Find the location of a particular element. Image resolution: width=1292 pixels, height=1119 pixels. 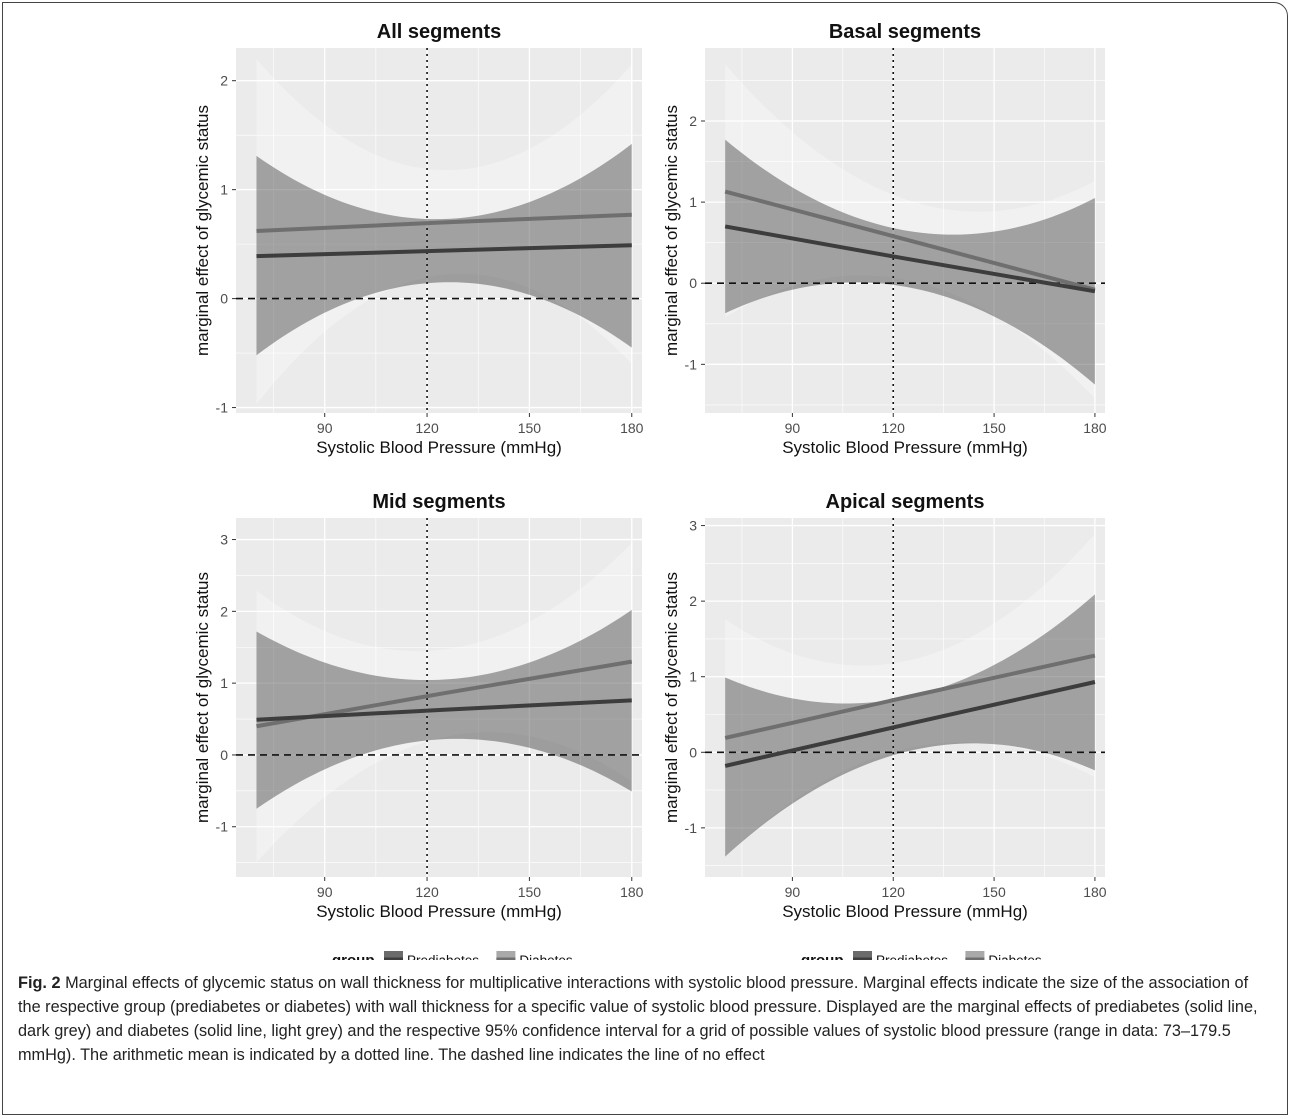

panel-title: All segments is located at coordinates (439, 32).